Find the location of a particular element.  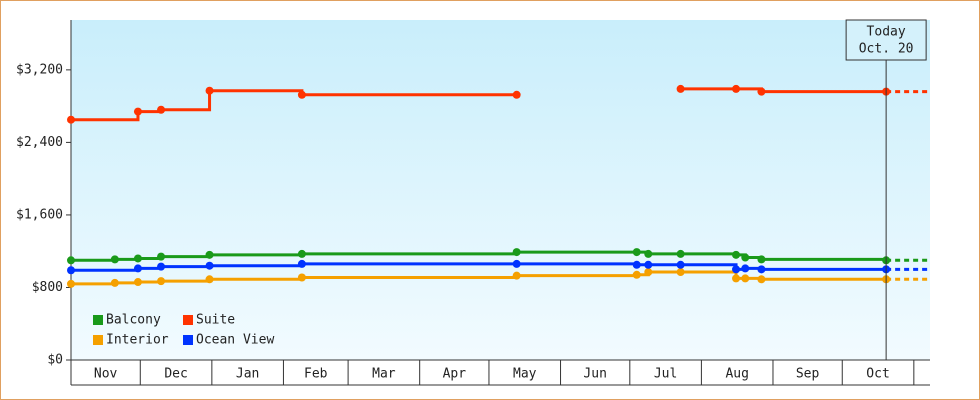

x-tick-label: Jan is located at coordinates (247, 374).